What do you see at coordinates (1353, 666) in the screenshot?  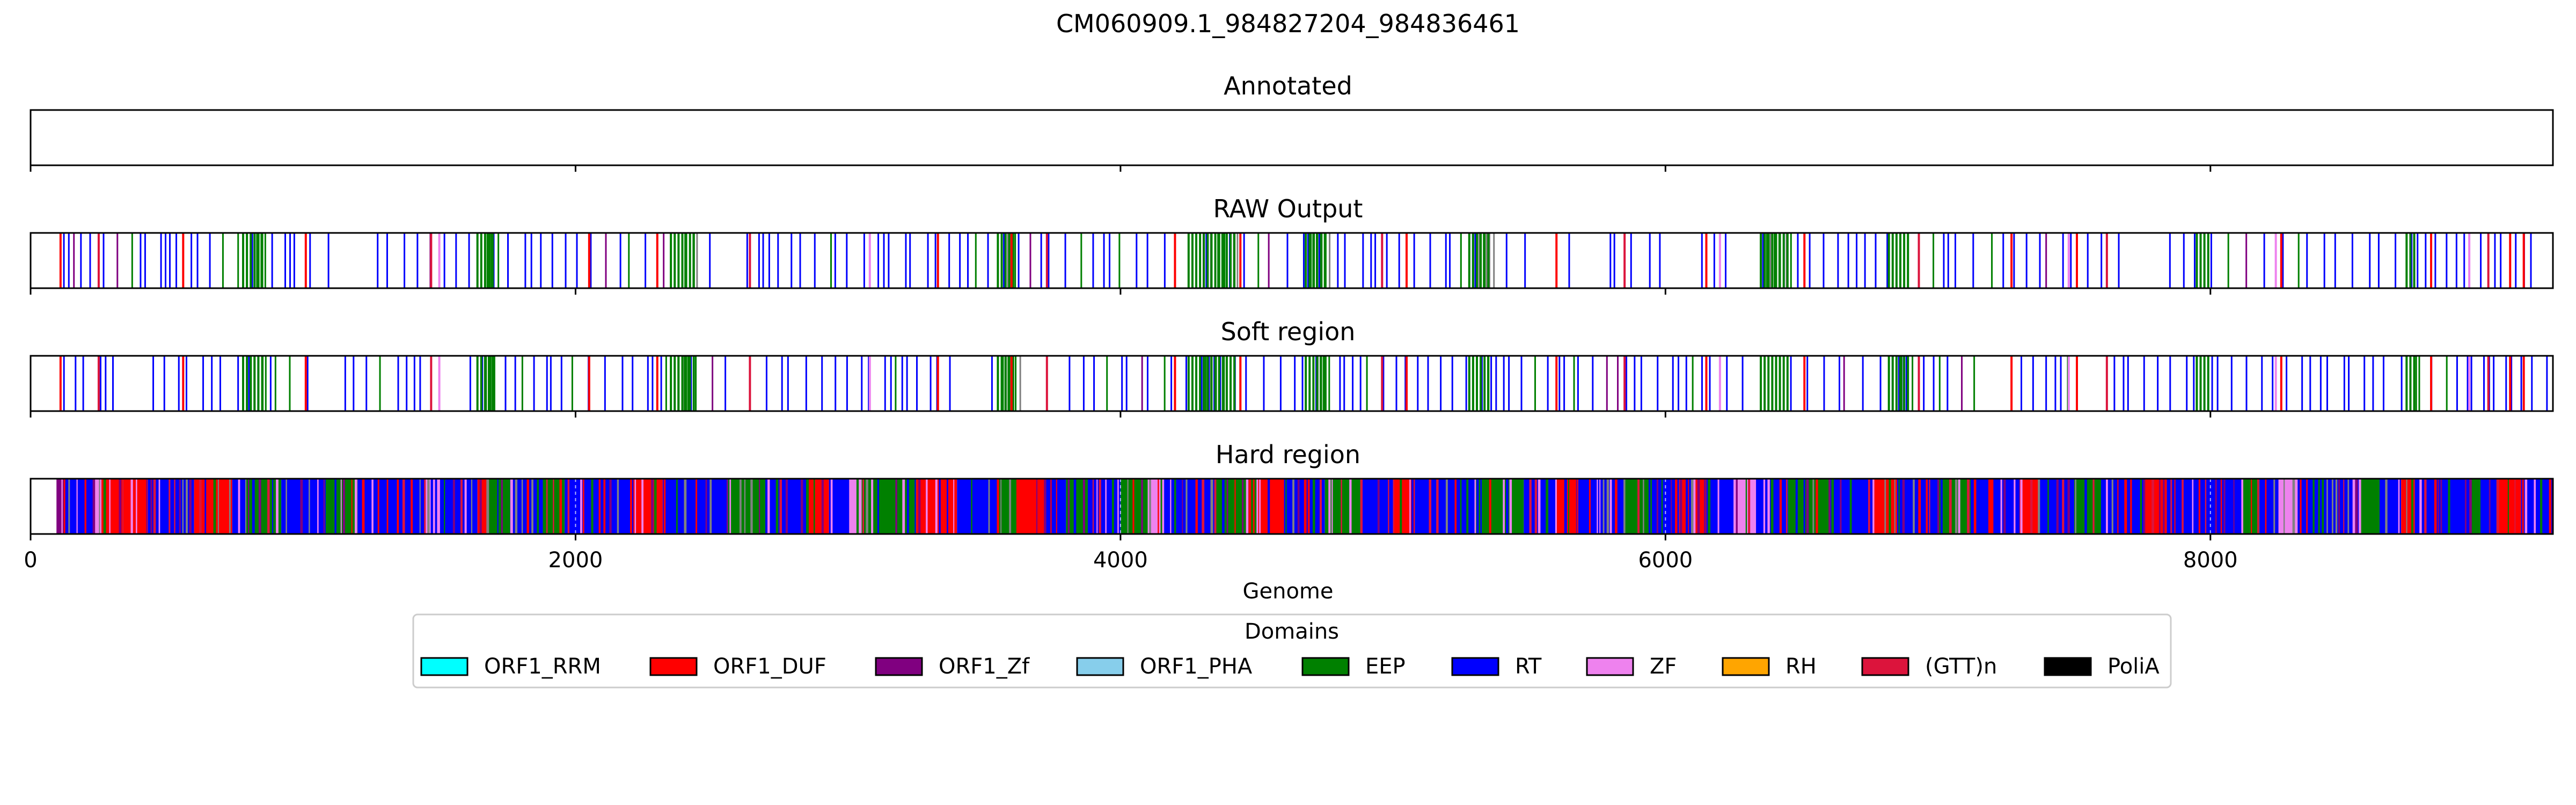 I see `legend-entry-eep: EEP` at bounding box center [1353, 666].